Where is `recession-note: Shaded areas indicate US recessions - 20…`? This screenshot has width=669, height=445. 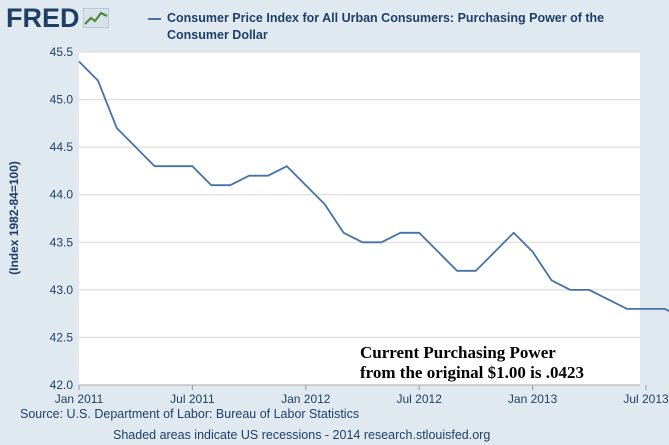 recession-note: Shaded areas indicate US recessions - 20… is located at coordinates (302, 435).